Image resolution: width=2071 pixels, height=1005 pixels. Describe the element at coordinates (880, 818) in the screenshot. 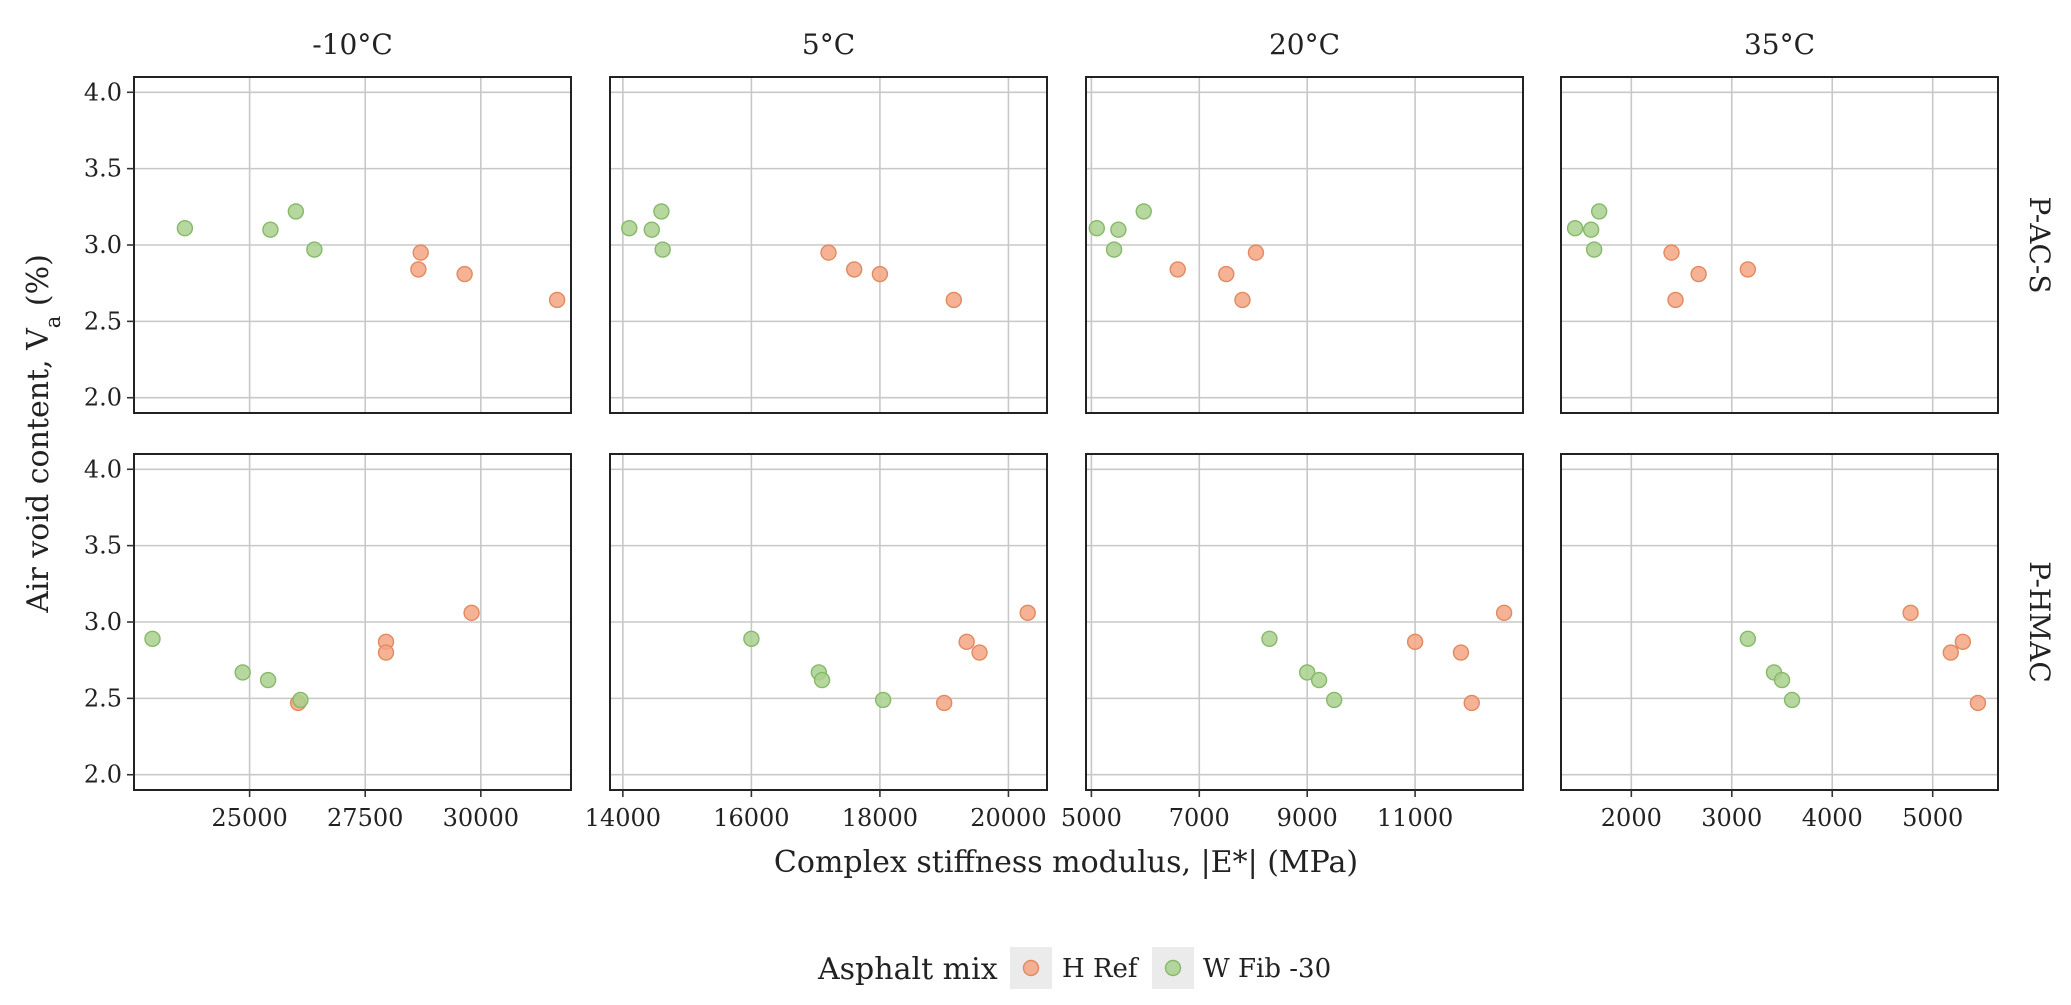

I see `x-tick-label: 18000` at that location.